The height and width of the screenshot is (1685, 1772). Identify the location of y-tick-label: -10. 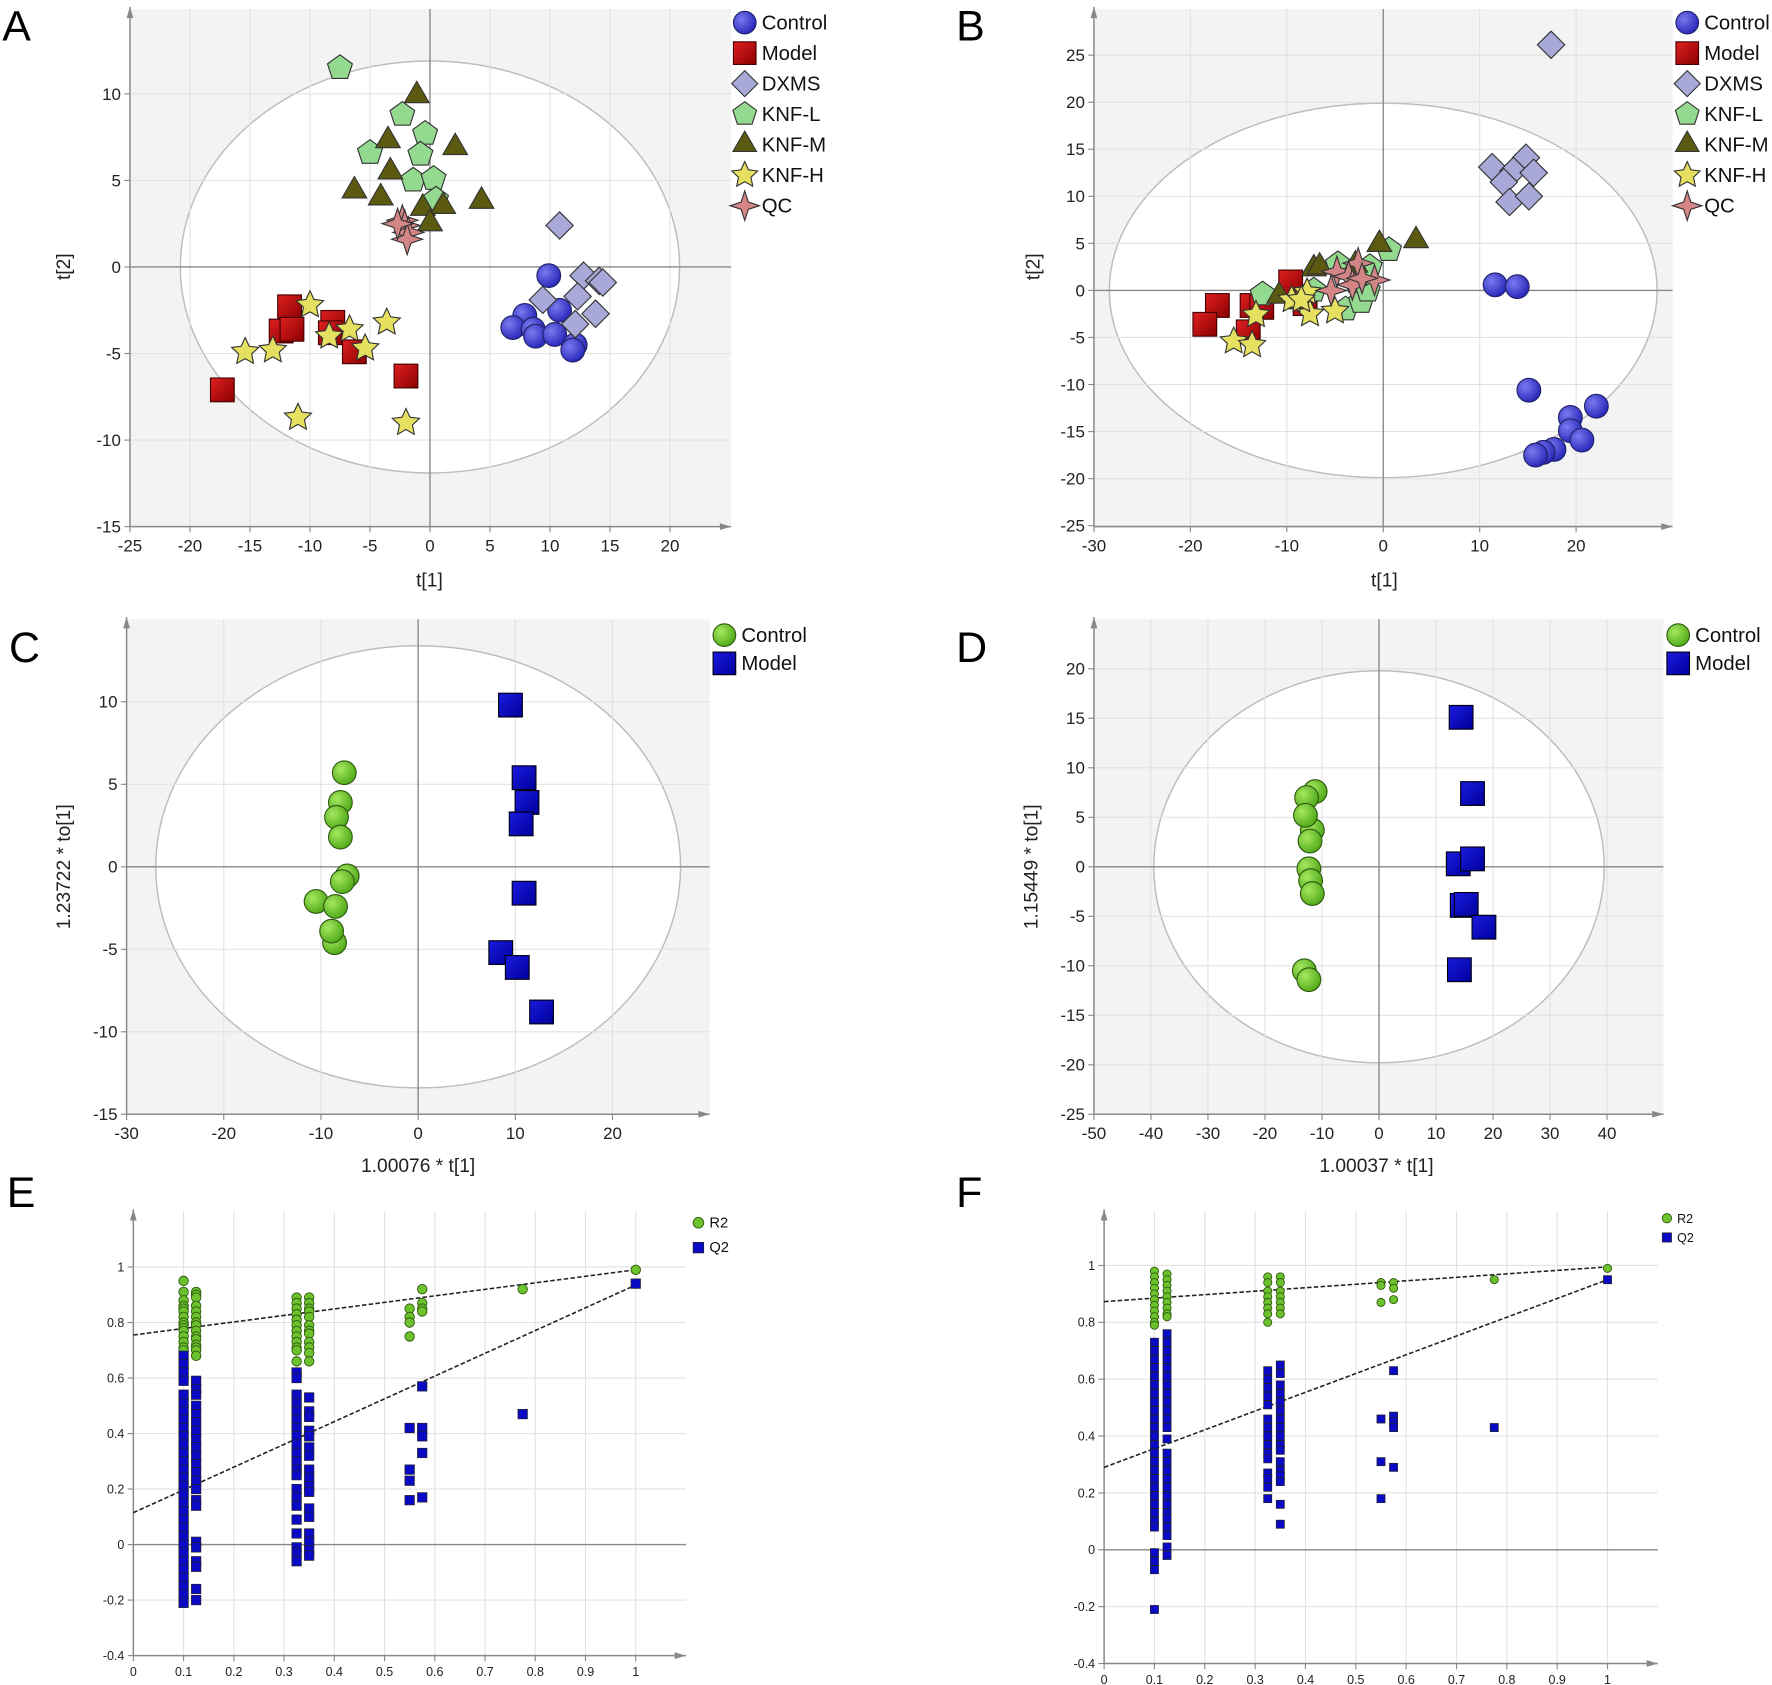
(105, 1032).